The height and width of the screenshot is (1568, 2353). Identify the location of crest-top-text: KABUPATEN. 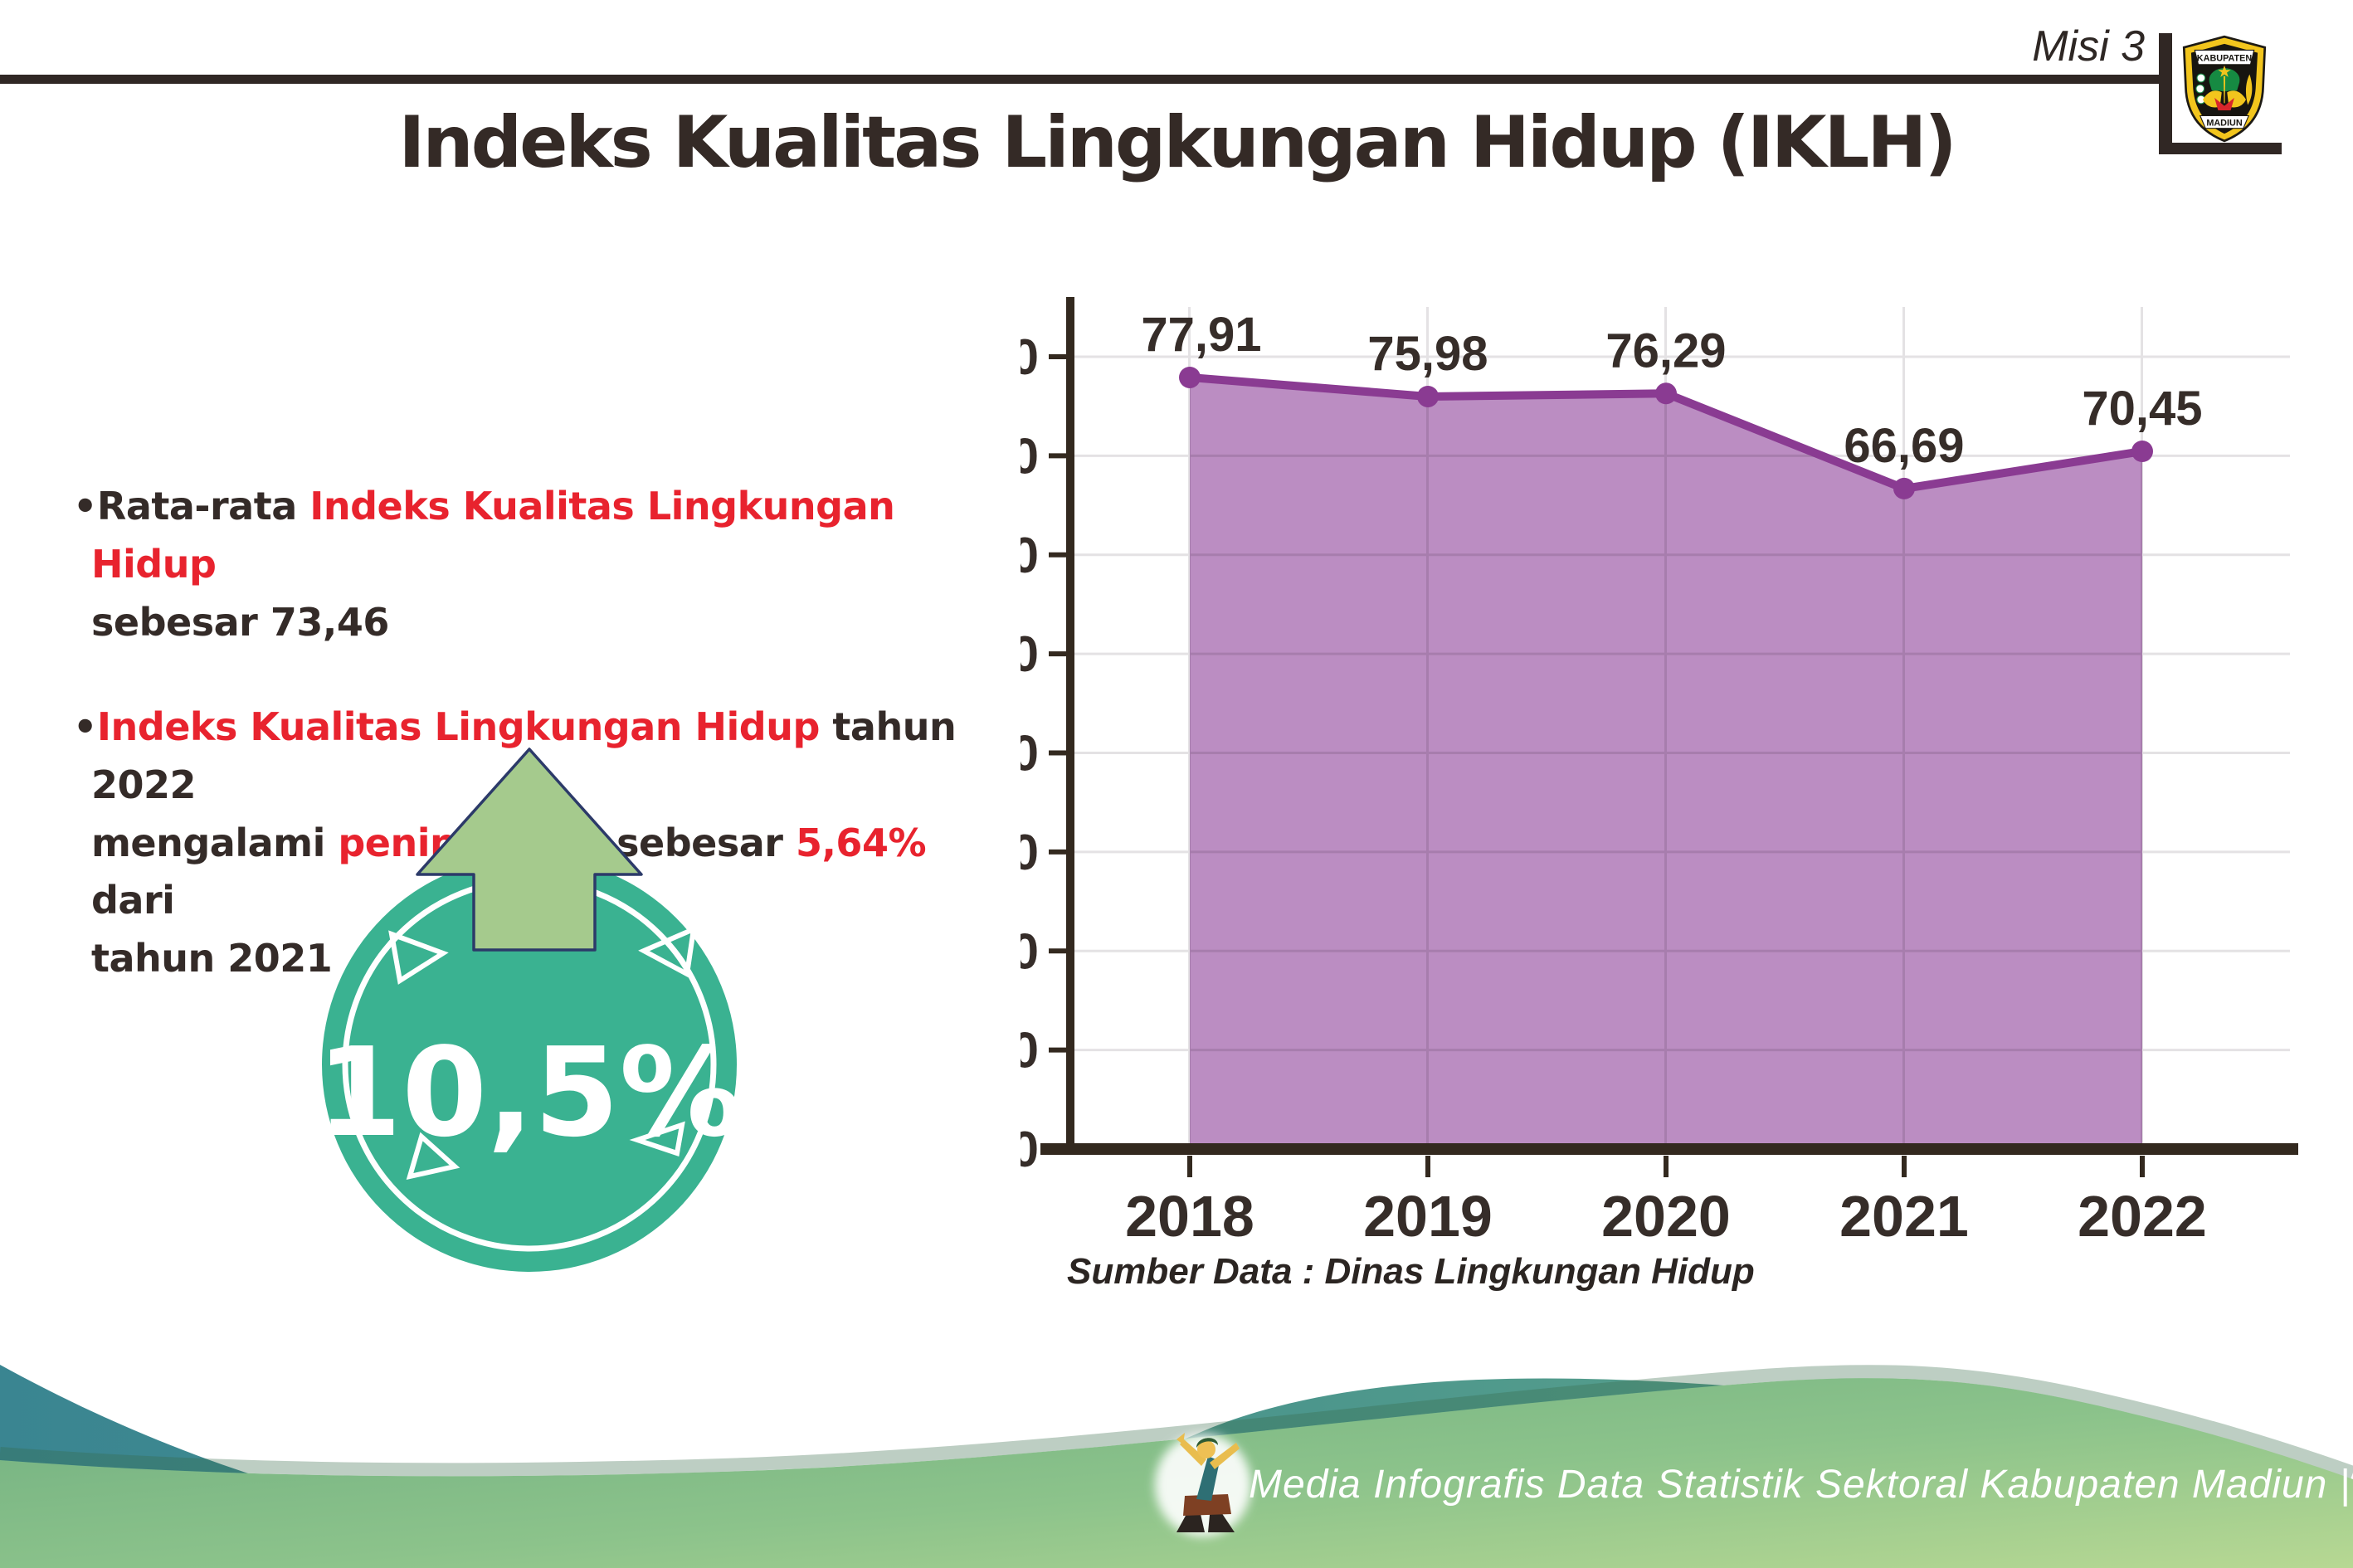
(2225, 58).